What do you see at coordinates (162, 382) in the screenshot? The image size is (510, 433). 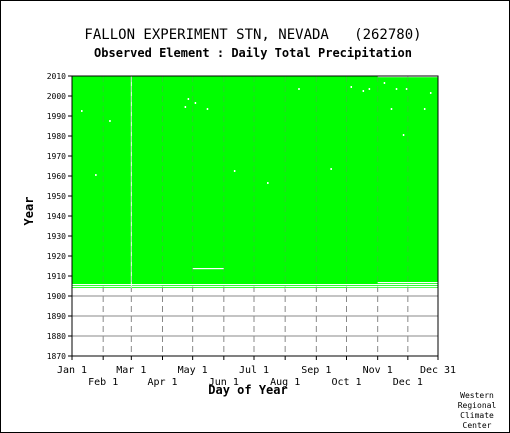 I see `x-tick-label: Apr 1` at bounding box center [162, 382].